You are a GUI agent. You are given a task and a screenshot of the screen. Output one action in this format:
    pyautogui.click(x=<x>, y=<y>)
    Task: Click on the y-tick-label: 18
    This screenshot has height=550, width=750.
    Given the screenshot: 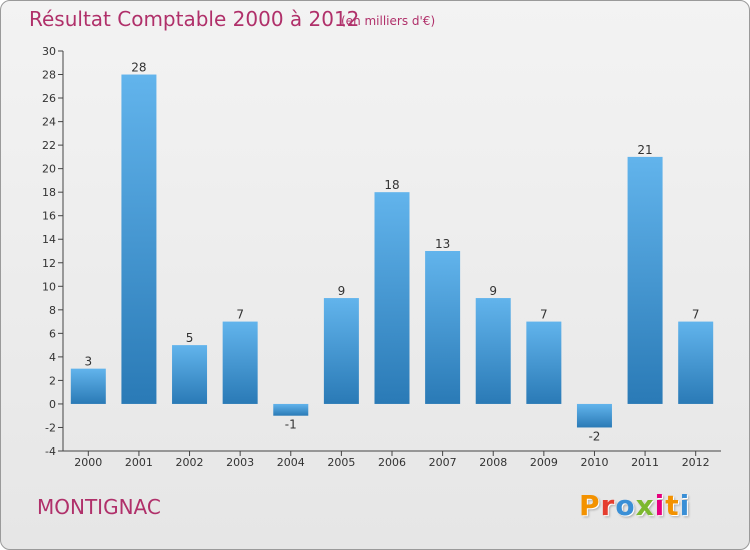 What is the action you would take?
    pyautogui.click(x=49, y=192)
    